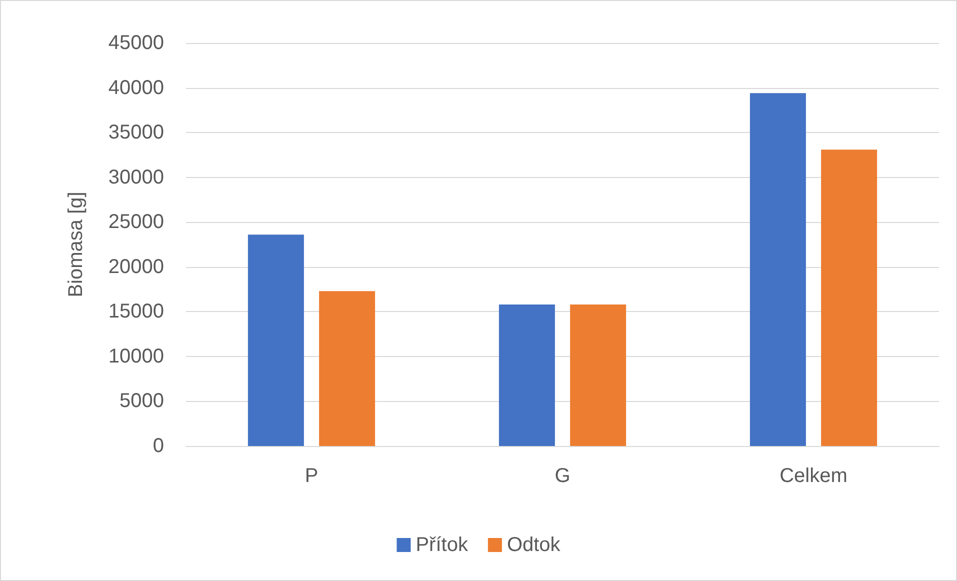  Describe the element at coordinates (442, 545) in the screenshot. I see `legend-label: Přítok` at that location.